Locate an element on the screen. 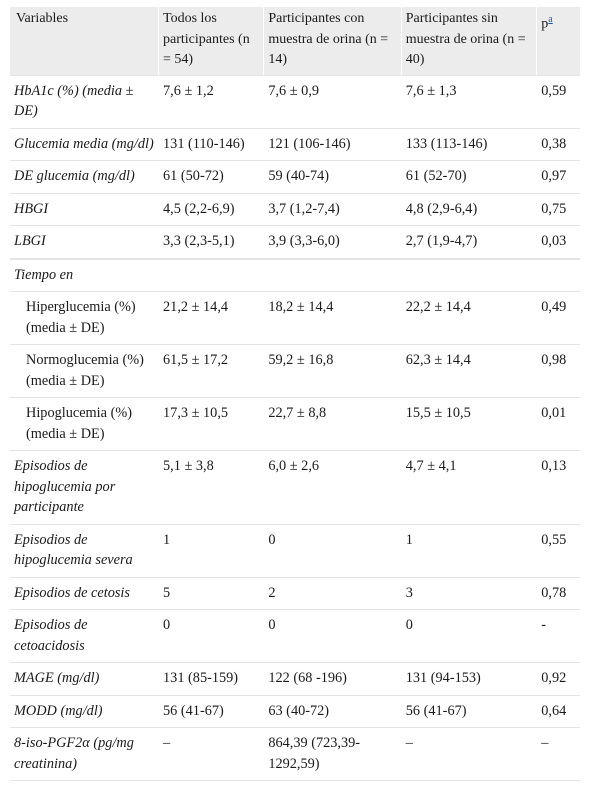 The image size is (590, 803). row-label: DE glucemia (mg/dl) is located at coordinates (84, 177).